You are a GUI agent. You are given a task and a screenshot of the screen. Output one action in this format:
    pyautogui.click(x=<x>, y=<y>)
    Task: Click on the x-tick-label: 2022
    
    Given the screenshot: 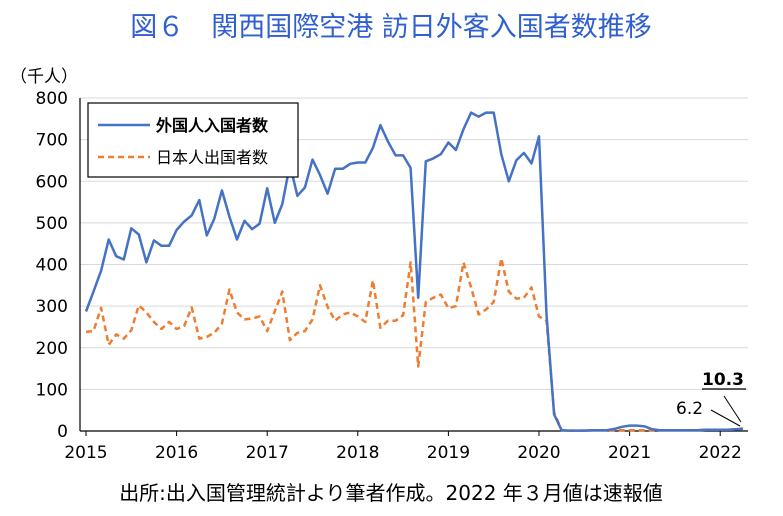 What is the action you would take?
    pyautogui.click(x=720, y=453)
    